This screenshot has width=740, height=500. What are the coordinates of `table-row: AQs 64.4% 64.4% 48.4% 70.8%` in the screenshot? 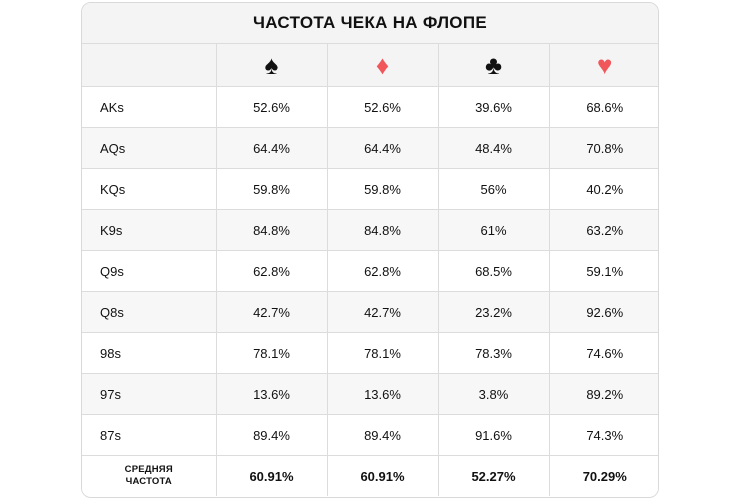 It's located at (370, 148).